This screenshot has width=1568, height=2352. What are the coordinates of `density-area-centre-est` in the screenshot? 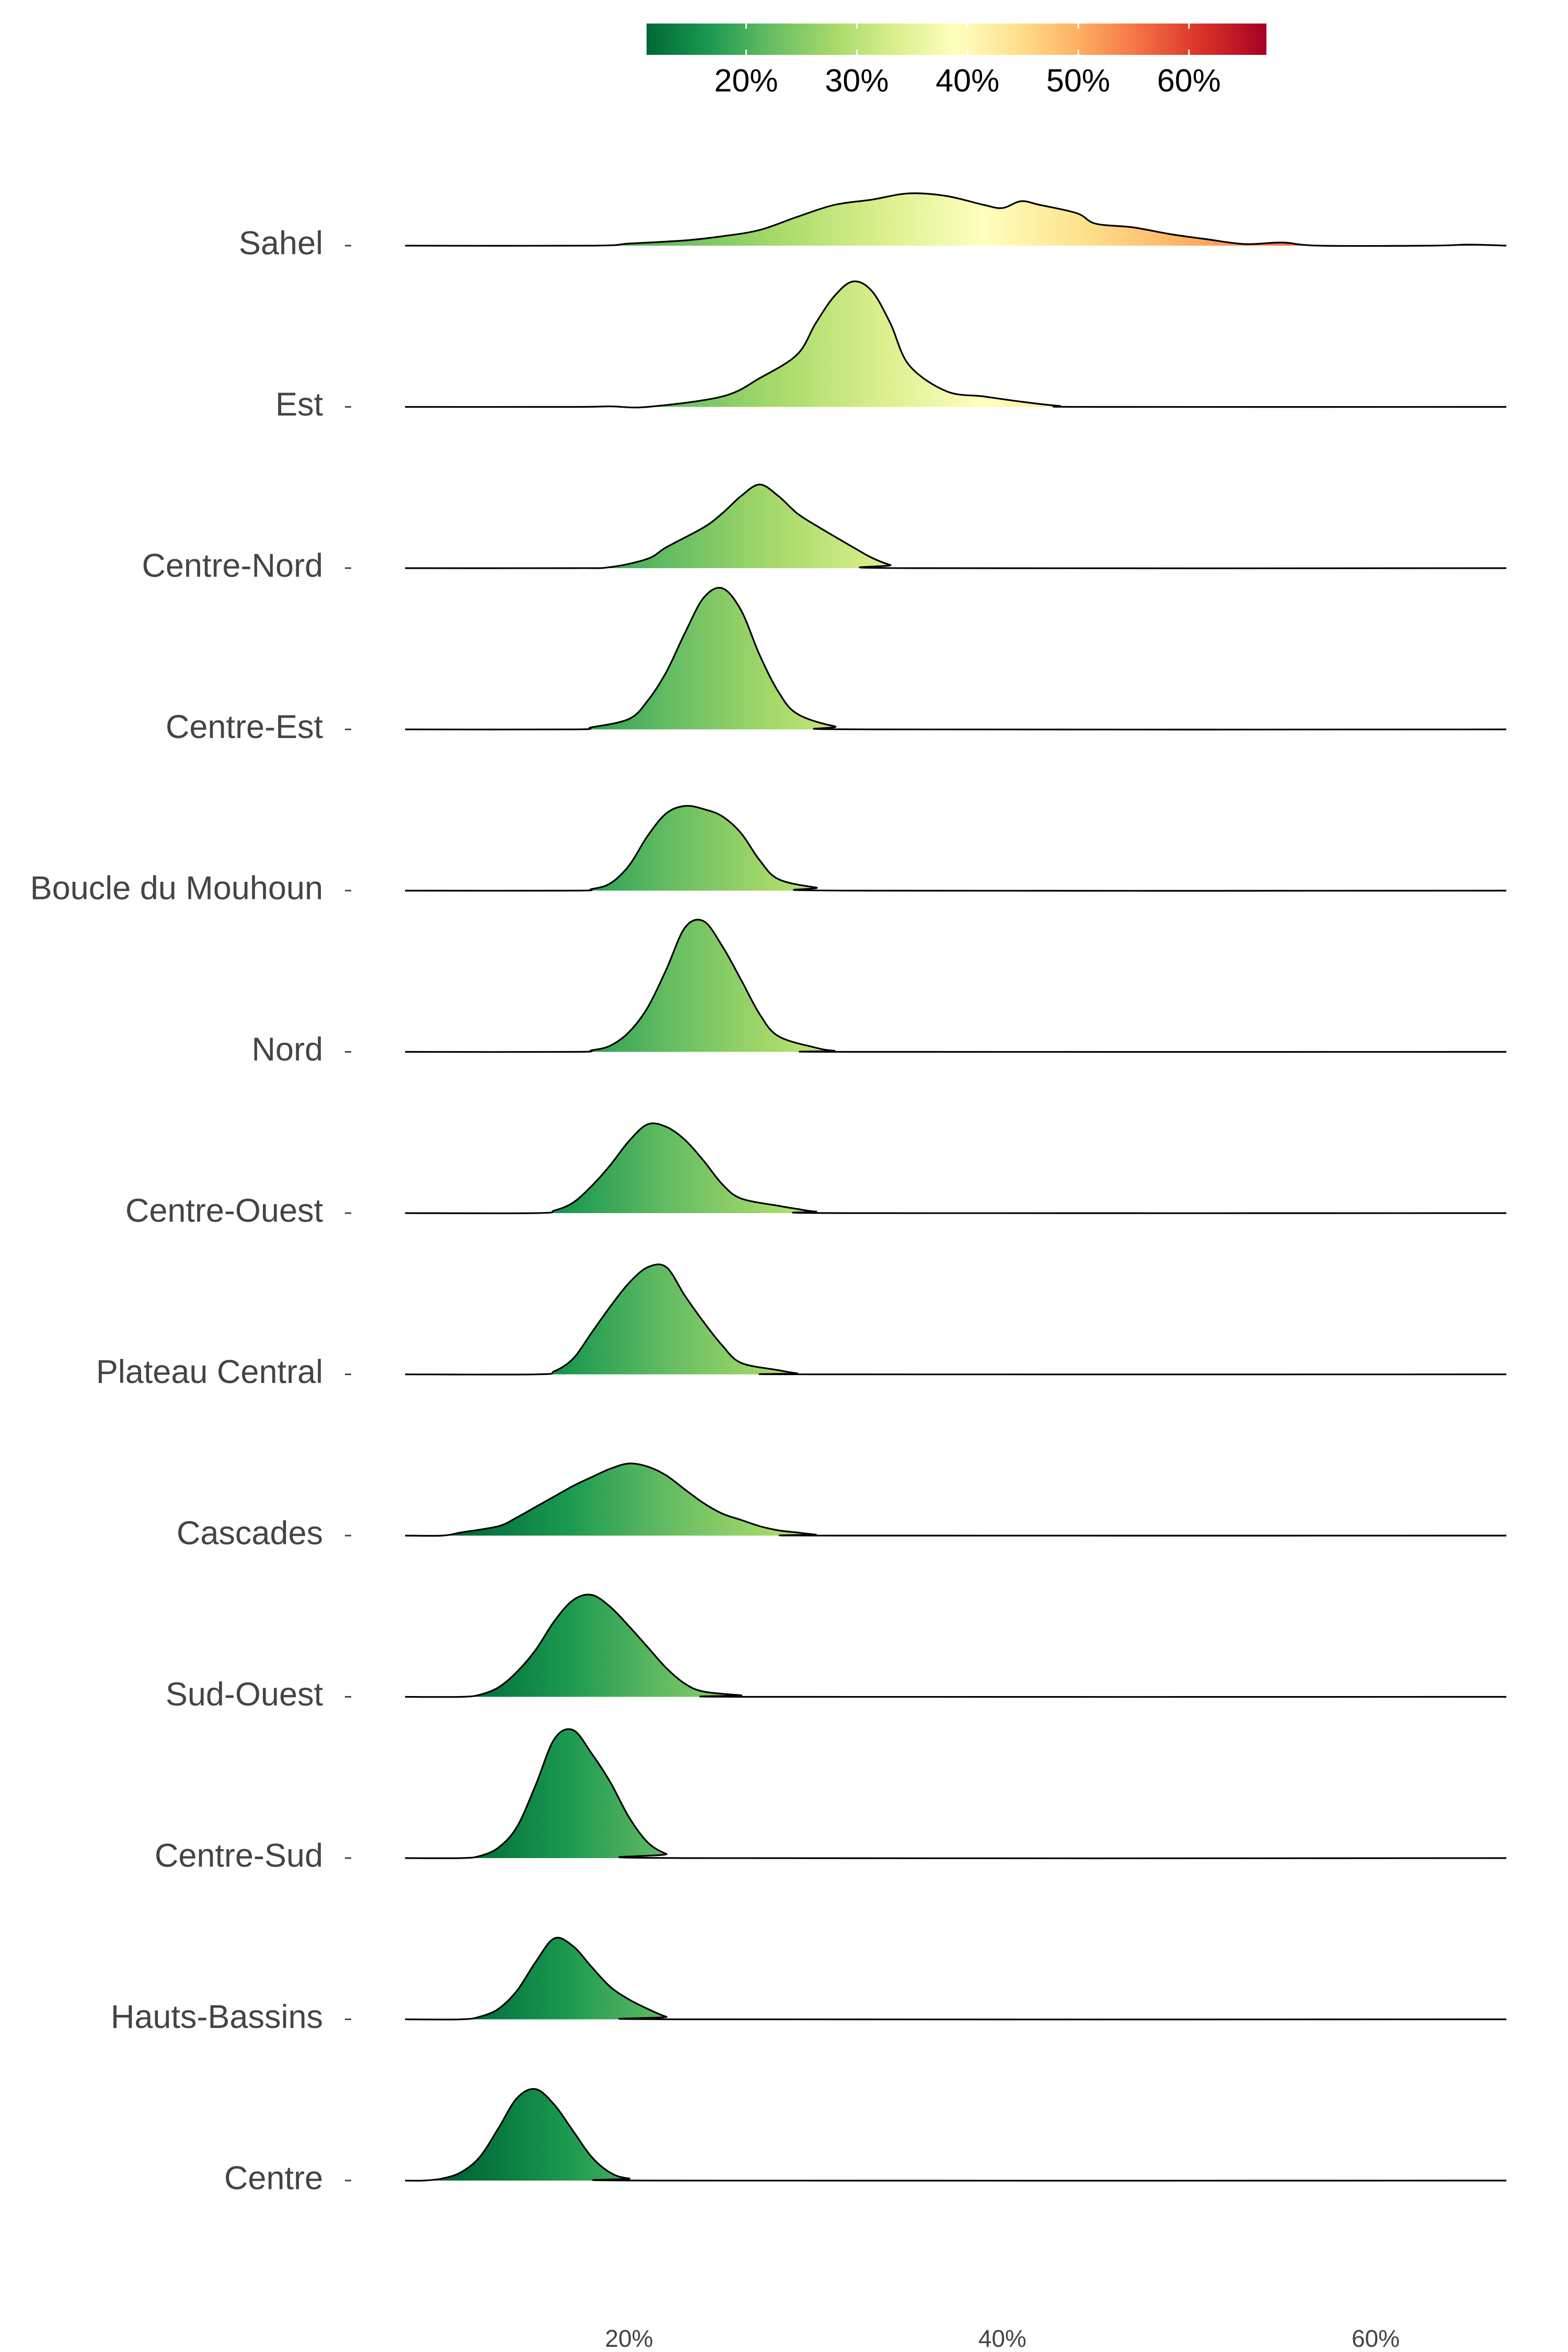 It's located at (955, 658).